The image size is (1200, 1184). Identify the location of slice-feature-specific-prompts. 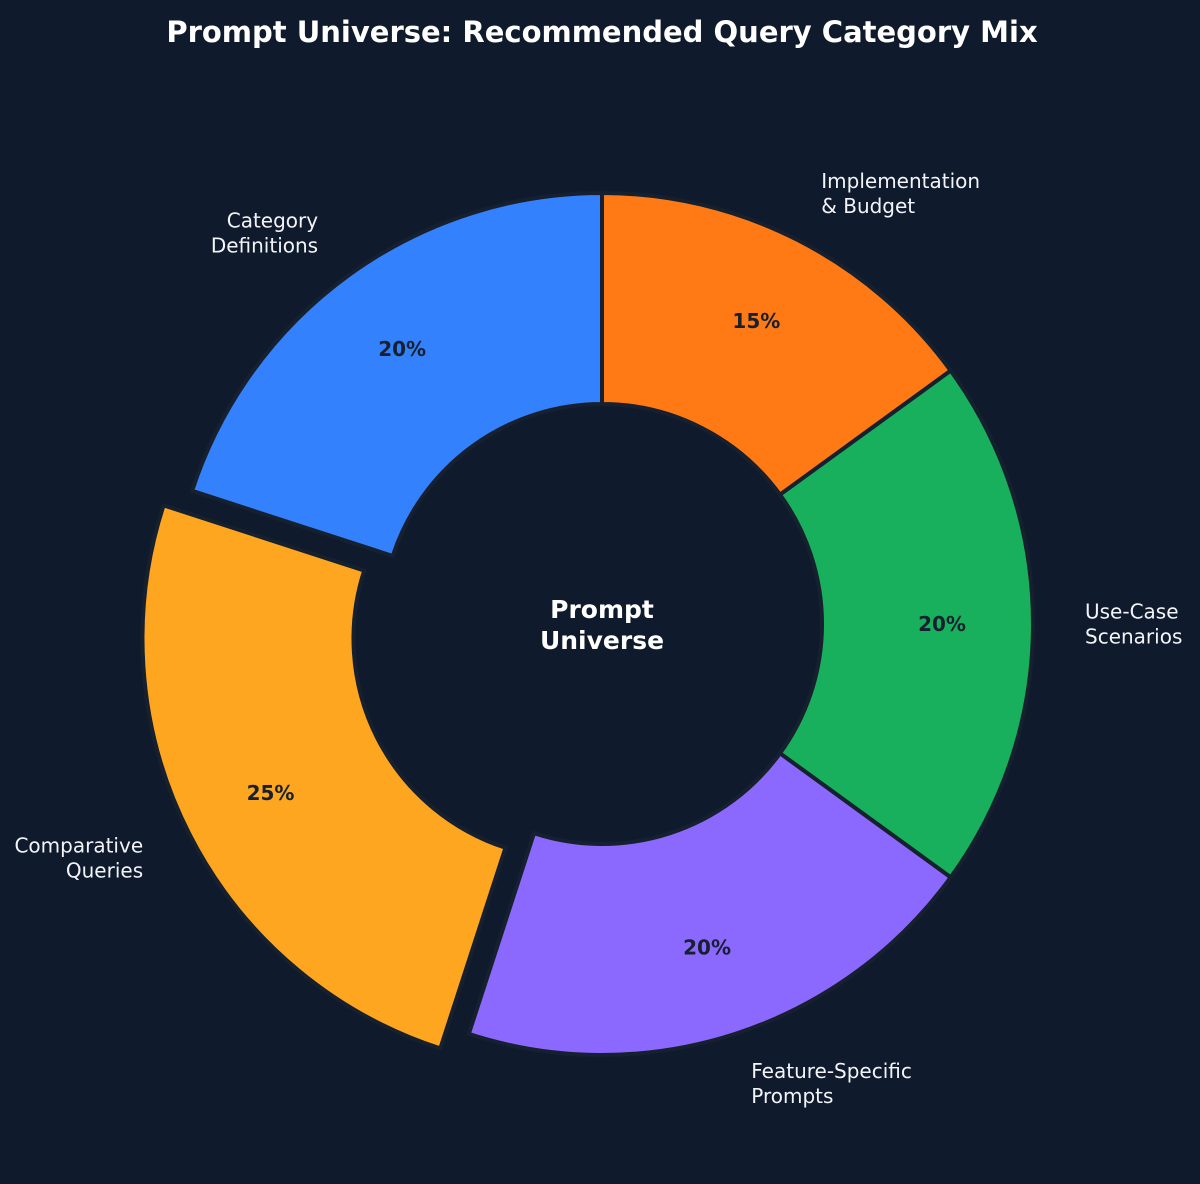
(710, 904).